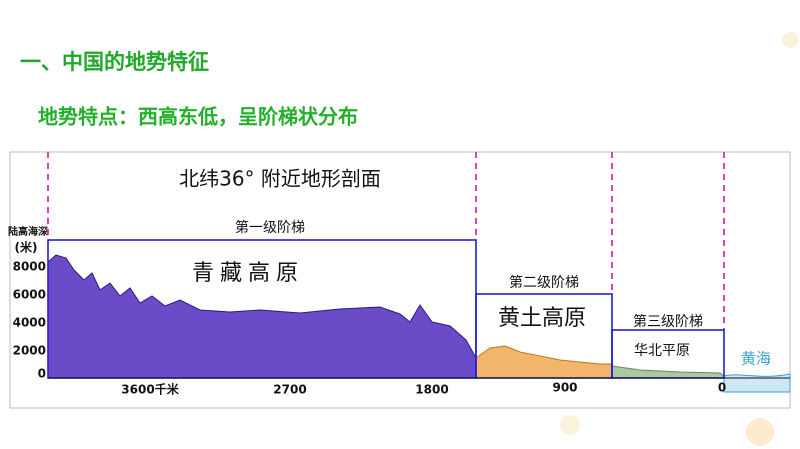  I want to click on sea-label: 黄海, so click(756, 359).